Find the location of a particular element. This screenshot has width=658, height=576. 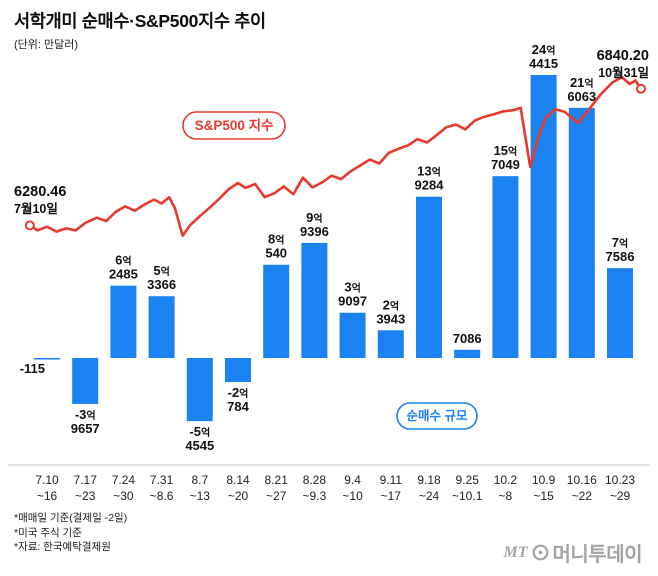

bar-value-label: 24억 is located at coordinates (544, 49).